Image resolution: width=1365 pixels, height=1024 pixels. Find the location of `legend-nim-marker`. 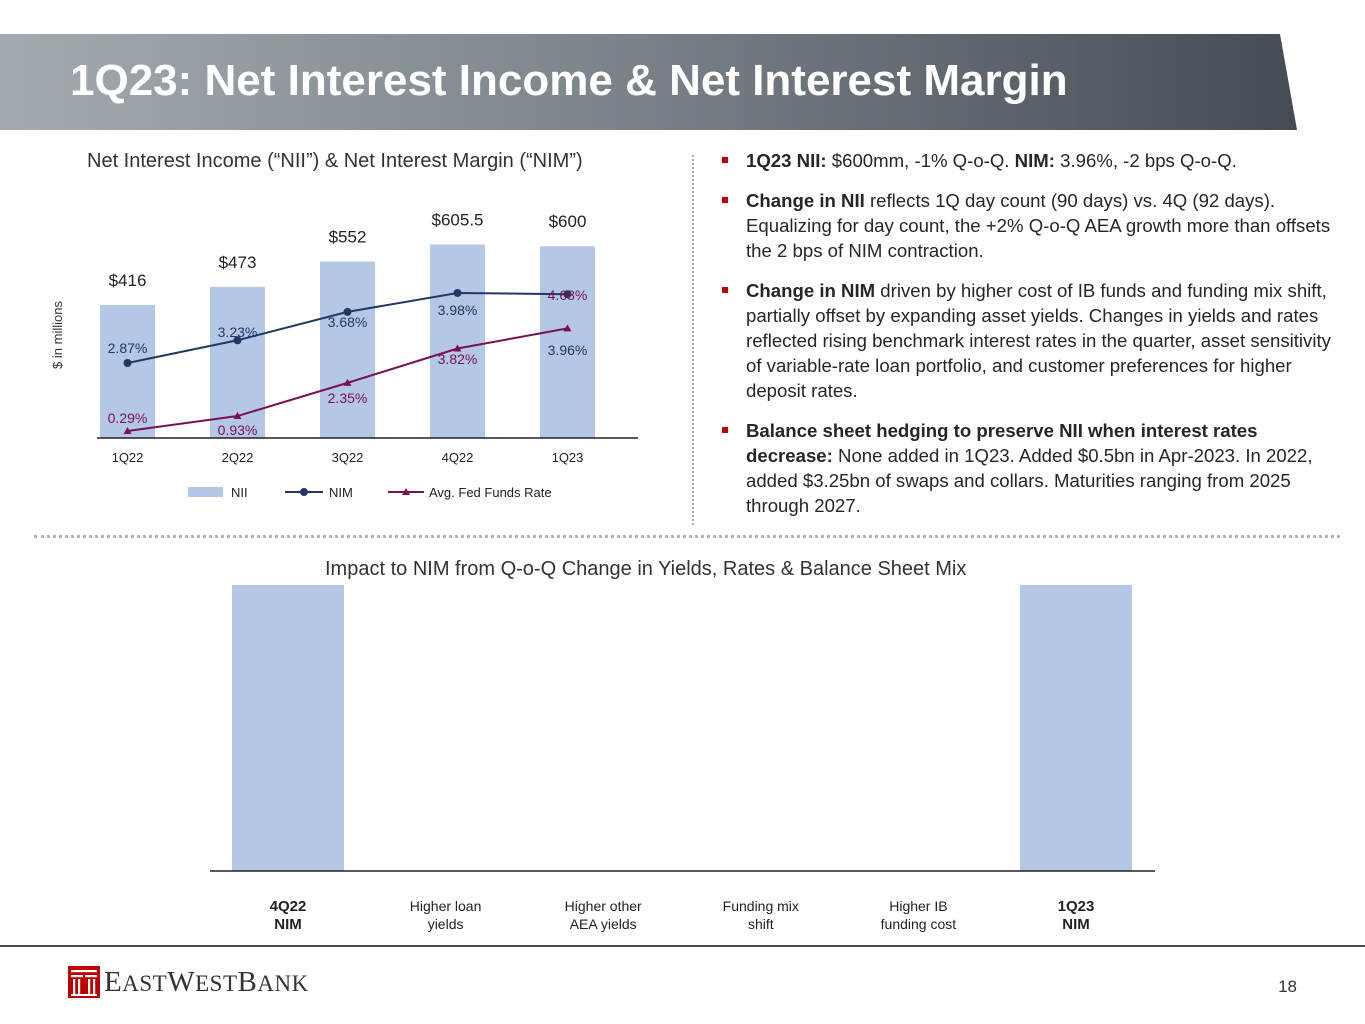

legend-nim-marker is located at coordinates (304, 492).